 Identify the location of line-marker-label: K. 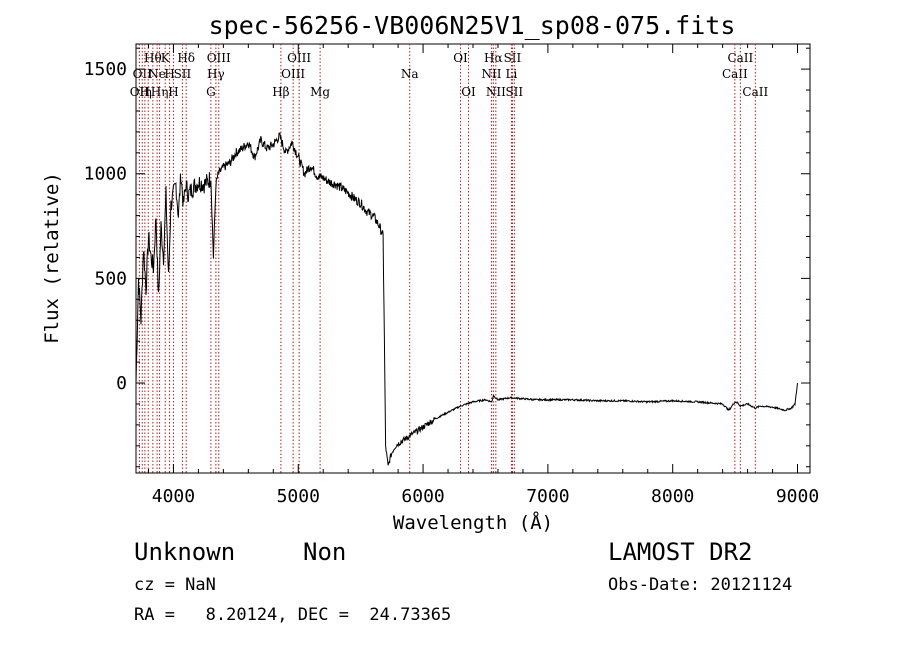
(166, 58).